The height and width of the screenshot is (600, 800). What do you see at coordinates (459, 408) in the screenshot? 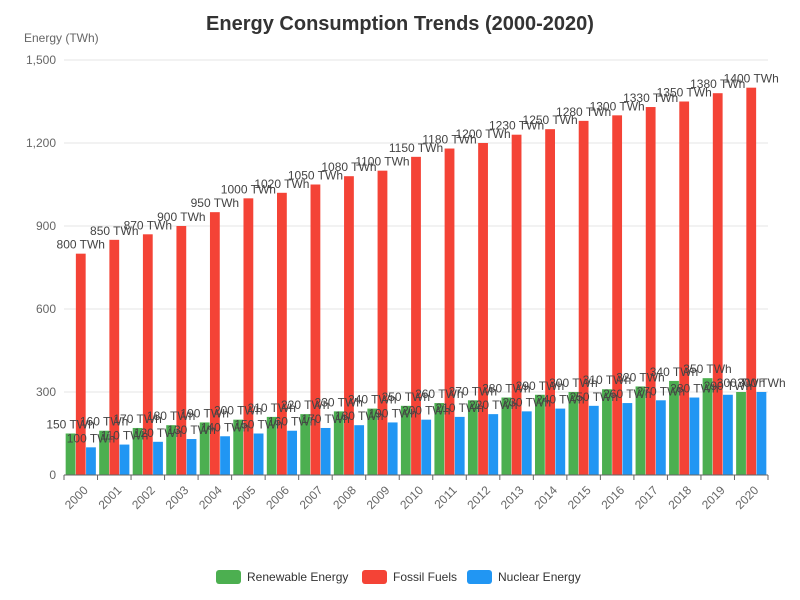
I see `data-label: 210 TWh` at bounding box center [459, 408].